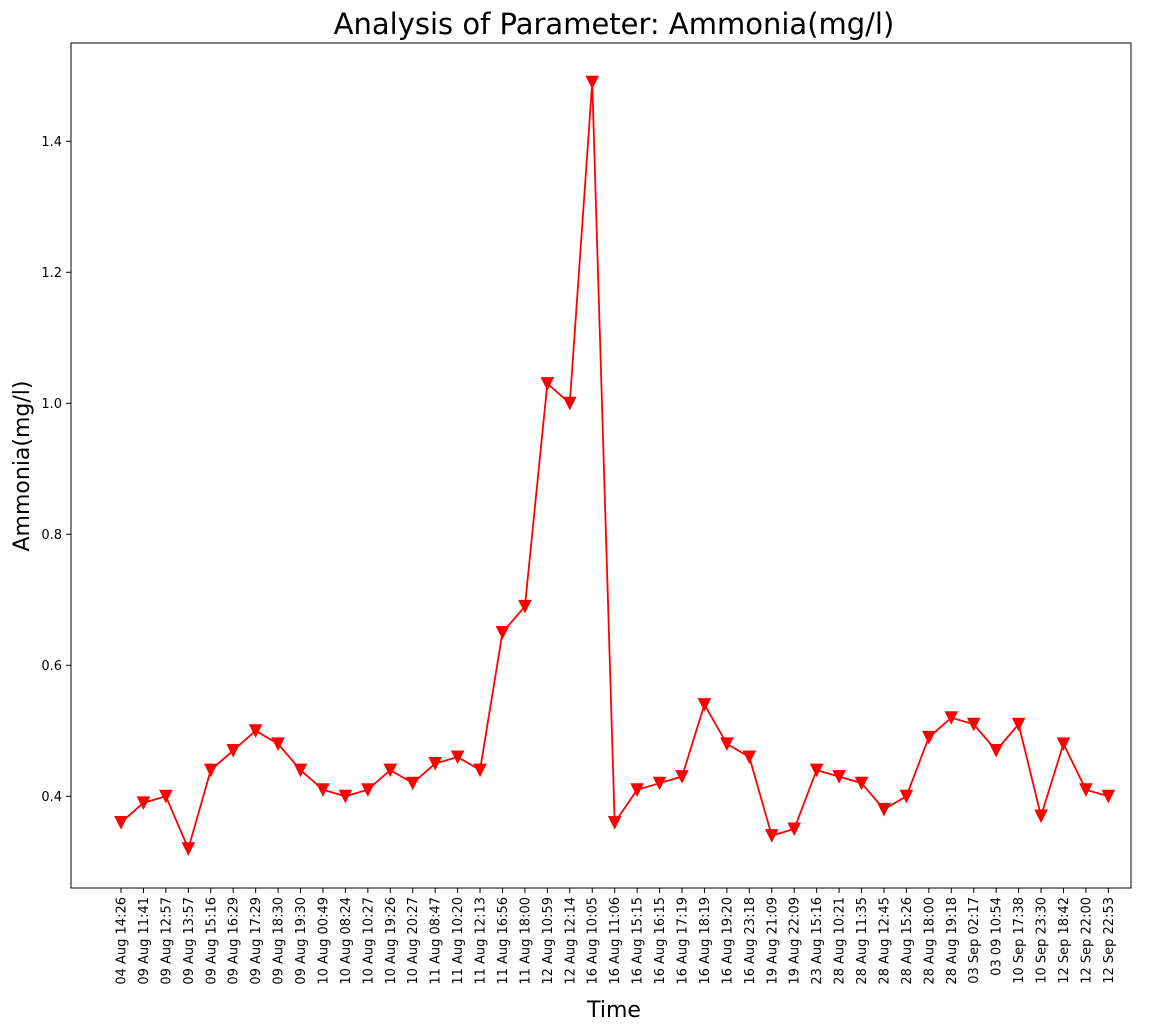  Describe the element at coordinates (683, 941) in the screenshot. I see `x-tick-label: 16 Aug 17:19` at that location.